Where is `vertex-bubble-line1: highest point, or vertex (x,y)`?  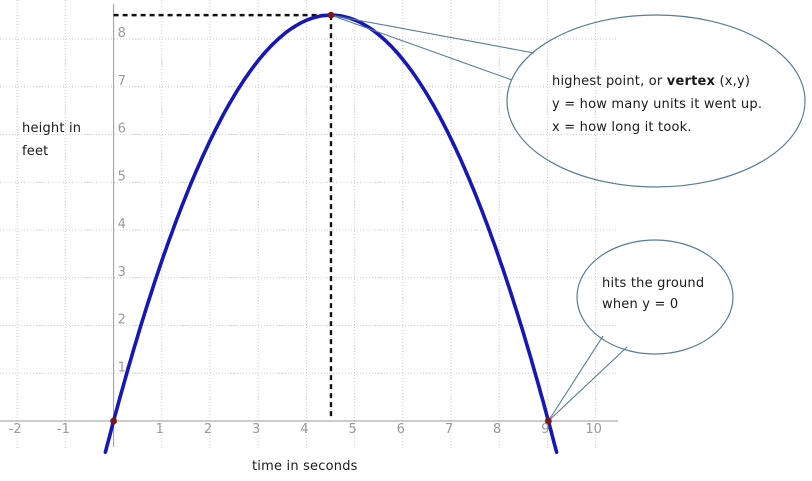 vertex-bubble-line1: highest point, or vertex (x,y) is located at coordinates (657, 81).